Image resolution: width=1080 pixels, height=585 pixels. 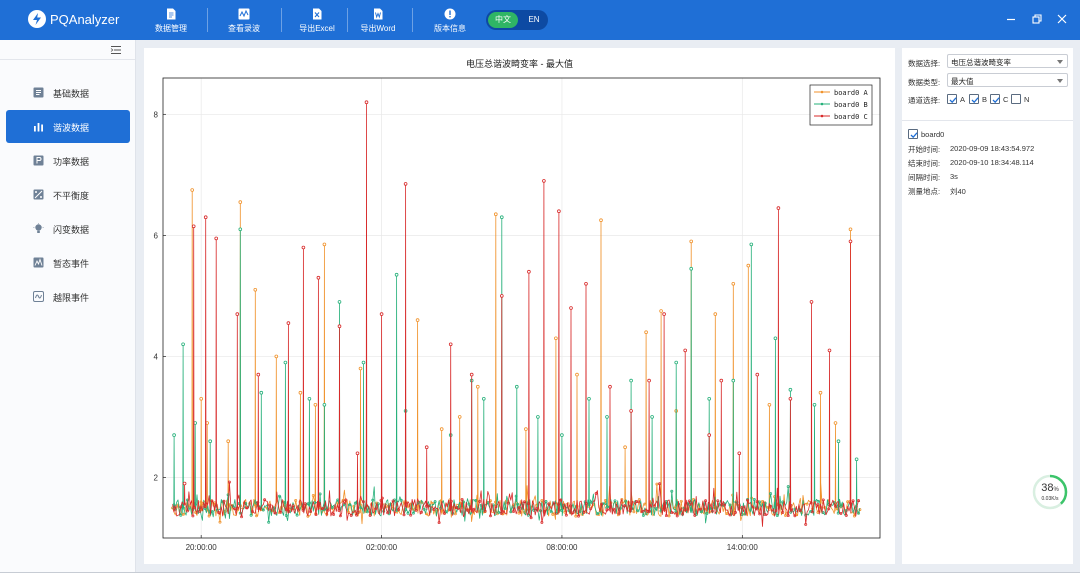 I want to click on panel-divider, so click(x=987, y=120).